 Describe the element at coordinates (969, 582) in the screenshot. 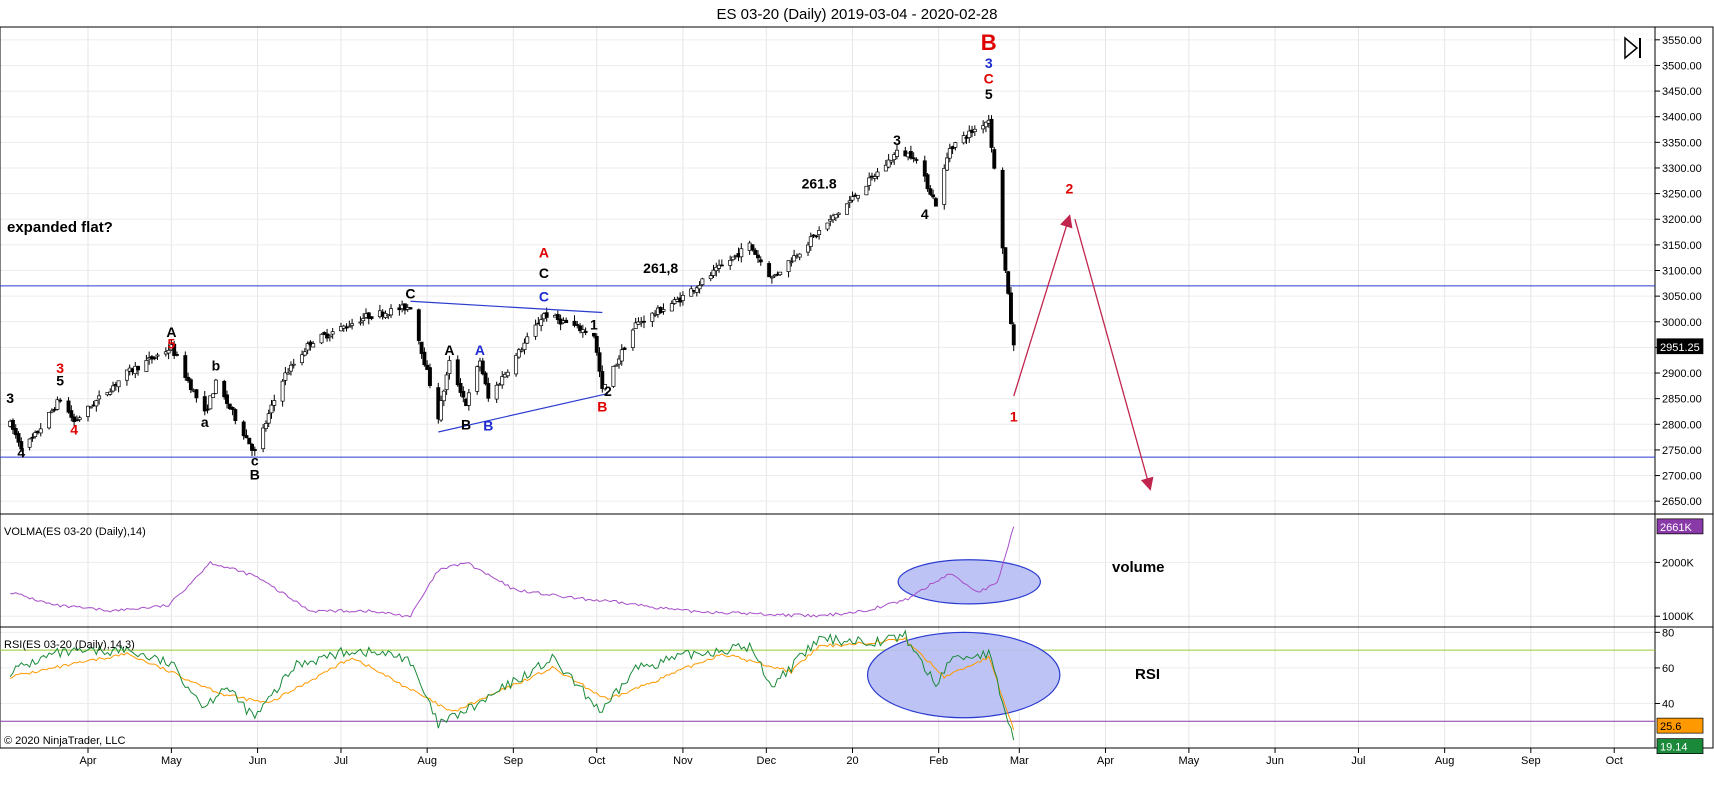

I see `volume-ellipse` at that location.